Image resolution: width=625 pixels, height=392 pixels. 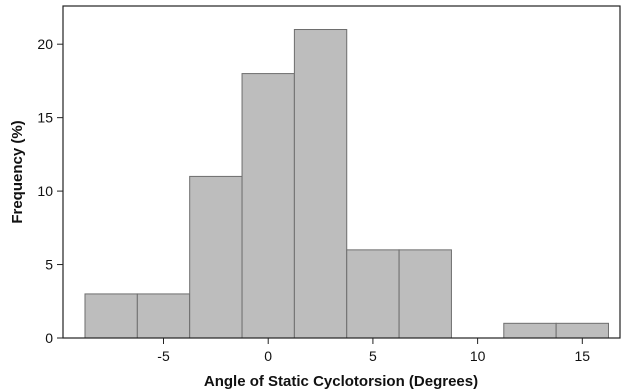 I want to click on y-axis: 0 5 10 15 20, so click(x=50, y=191).